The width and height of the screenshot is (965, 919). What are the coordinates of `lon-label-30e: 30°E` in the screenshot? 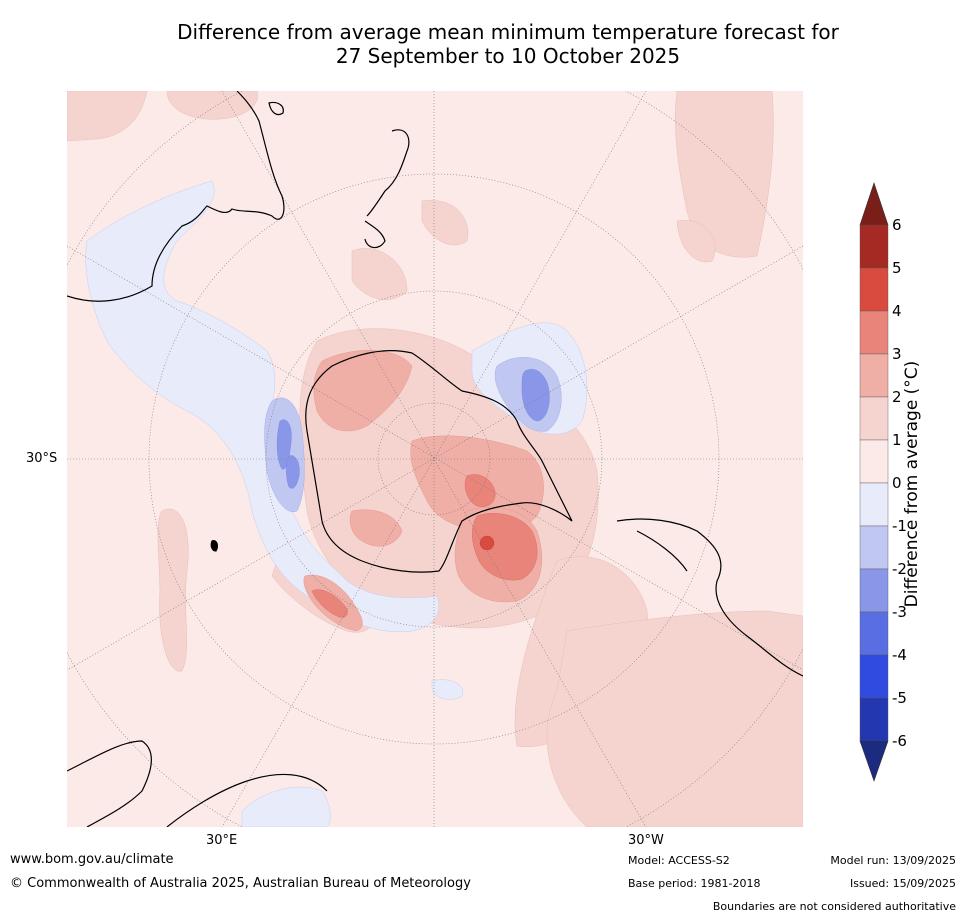 It's located at (222, 840).